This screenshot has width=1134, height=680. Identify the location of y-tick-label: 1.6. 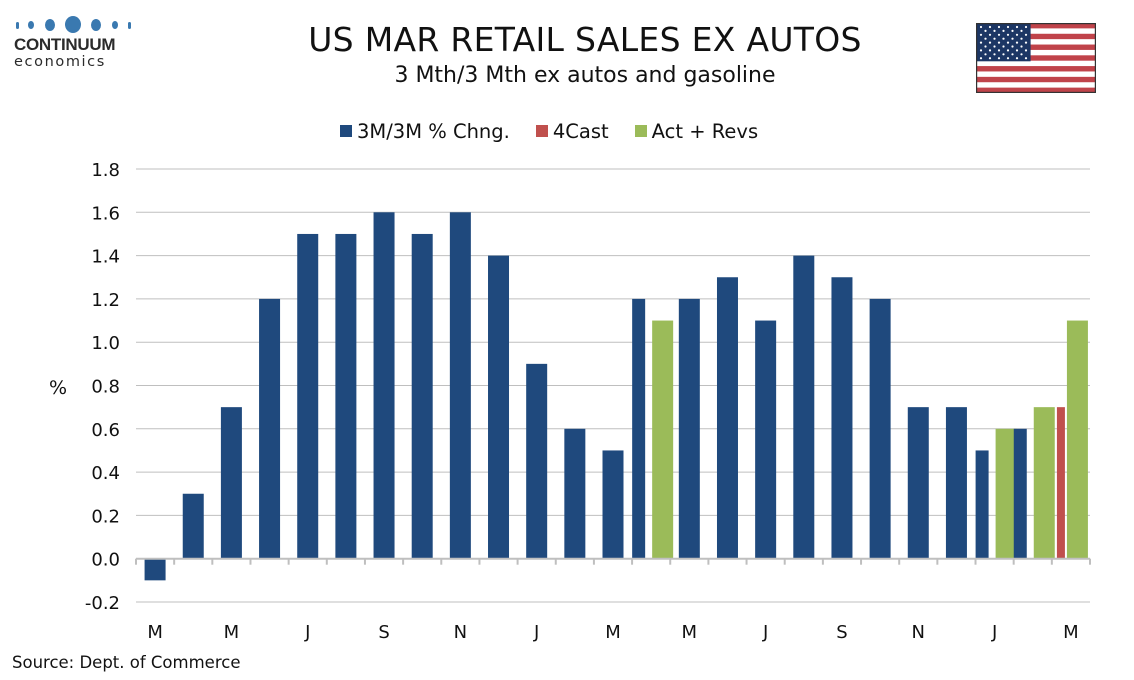
(105, 213).